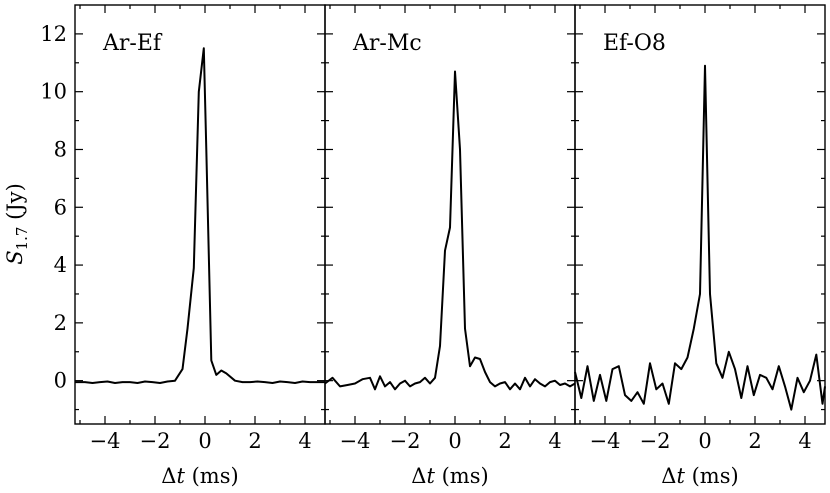 This screenshot has width=830, height=493. Describe the element at coordinates (60, 323) in the screenshot. I see `y-tick-label: 2` at that location.